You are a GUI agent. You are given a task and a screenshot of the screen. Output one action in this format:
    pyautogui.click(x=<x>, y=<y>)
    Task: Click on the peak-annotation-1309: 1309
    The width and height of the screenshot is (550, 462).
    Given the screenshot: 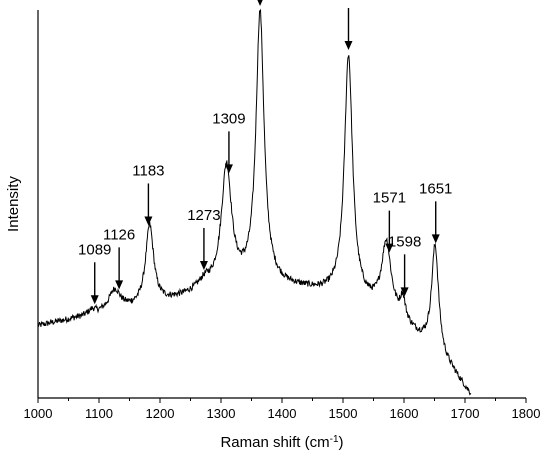 What is the action you would take?
    pyautogui.click(x=229, y=142)
    